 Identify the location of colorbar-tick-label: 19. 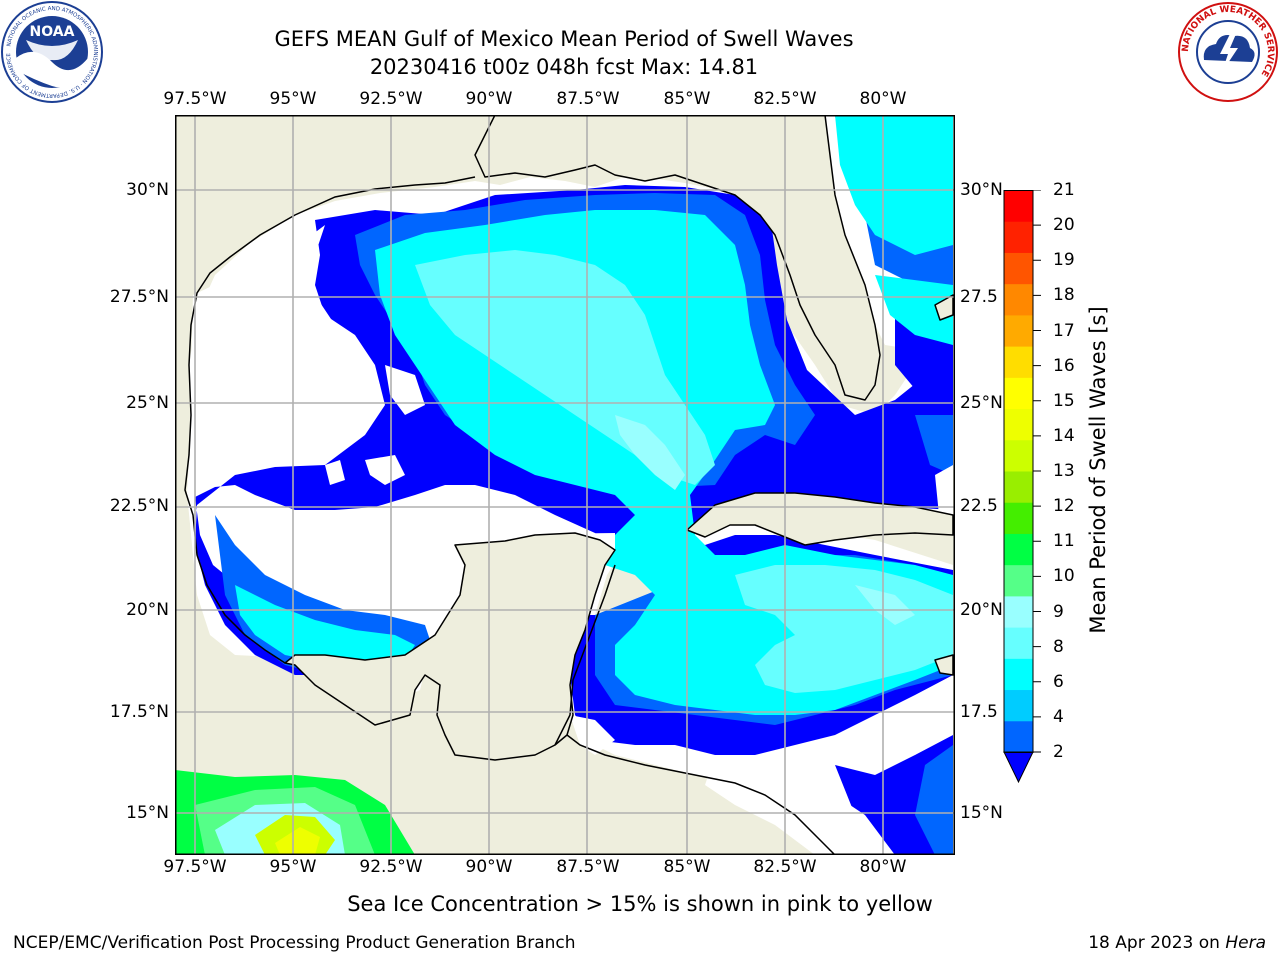
(1064, 260).